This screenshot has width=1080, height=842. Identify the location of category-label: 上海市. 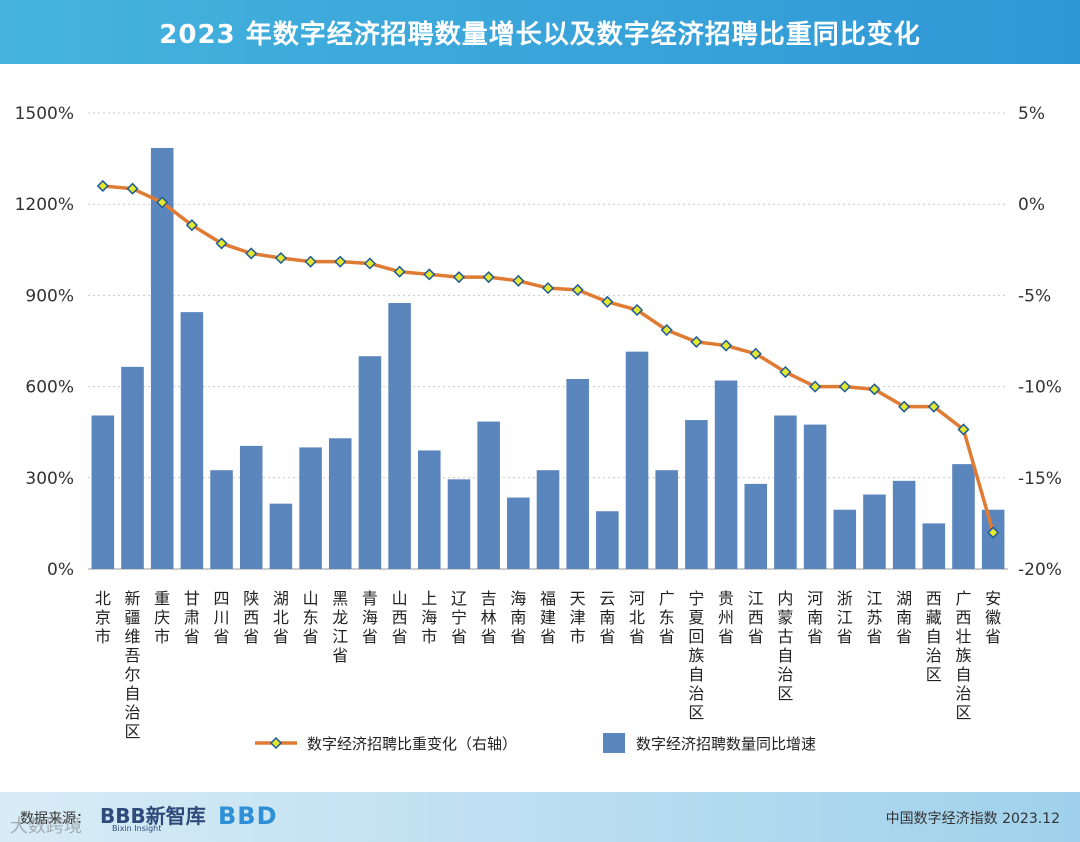
(429, 617).